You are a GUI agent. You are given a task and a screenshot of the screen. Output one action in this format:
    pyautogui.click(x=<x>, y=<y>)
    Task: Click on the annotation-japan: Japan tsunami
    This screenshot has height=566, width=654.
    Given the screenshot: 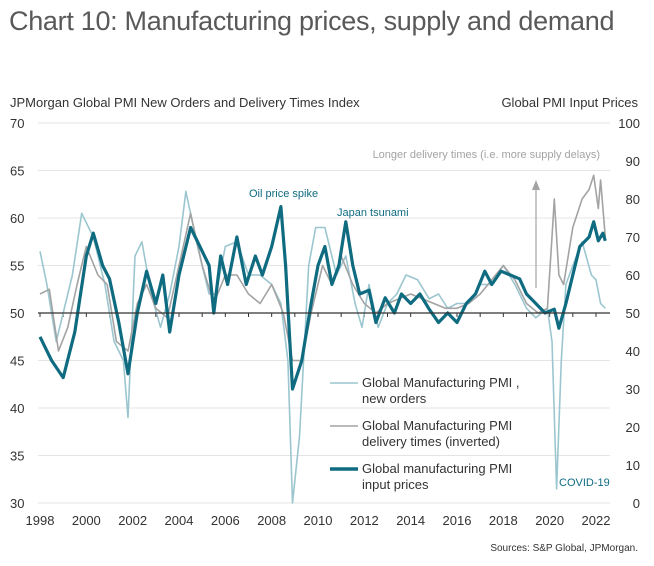 What is the action you would take?
    pyautogui.click(x=373, y=213)
    